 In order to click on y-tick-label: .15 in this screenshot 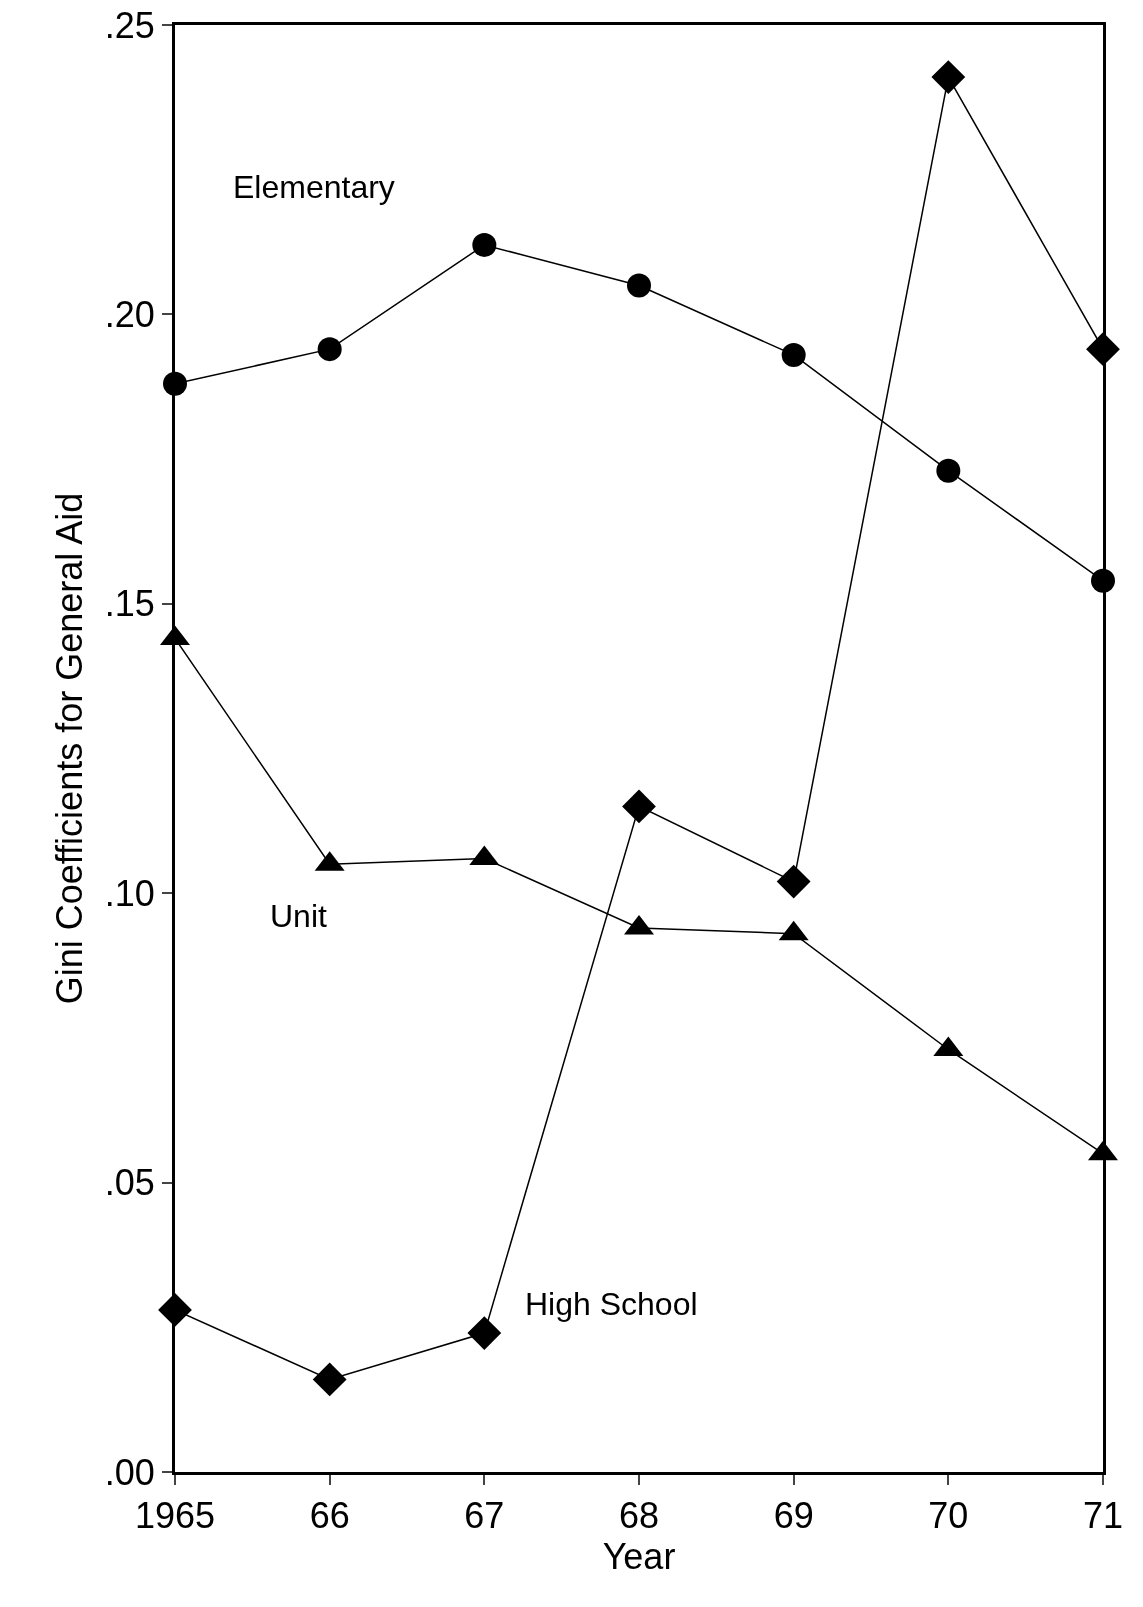, I will do `click(129, 604)`.